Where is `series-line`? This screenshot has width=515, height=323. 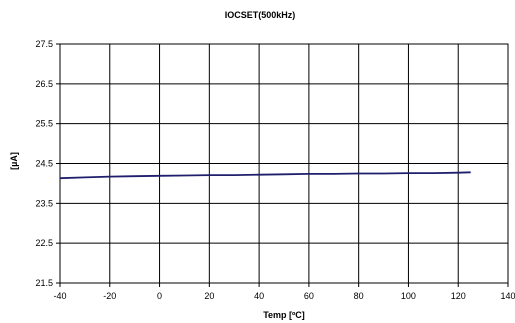
series-line is located at coordinates (265, 175).